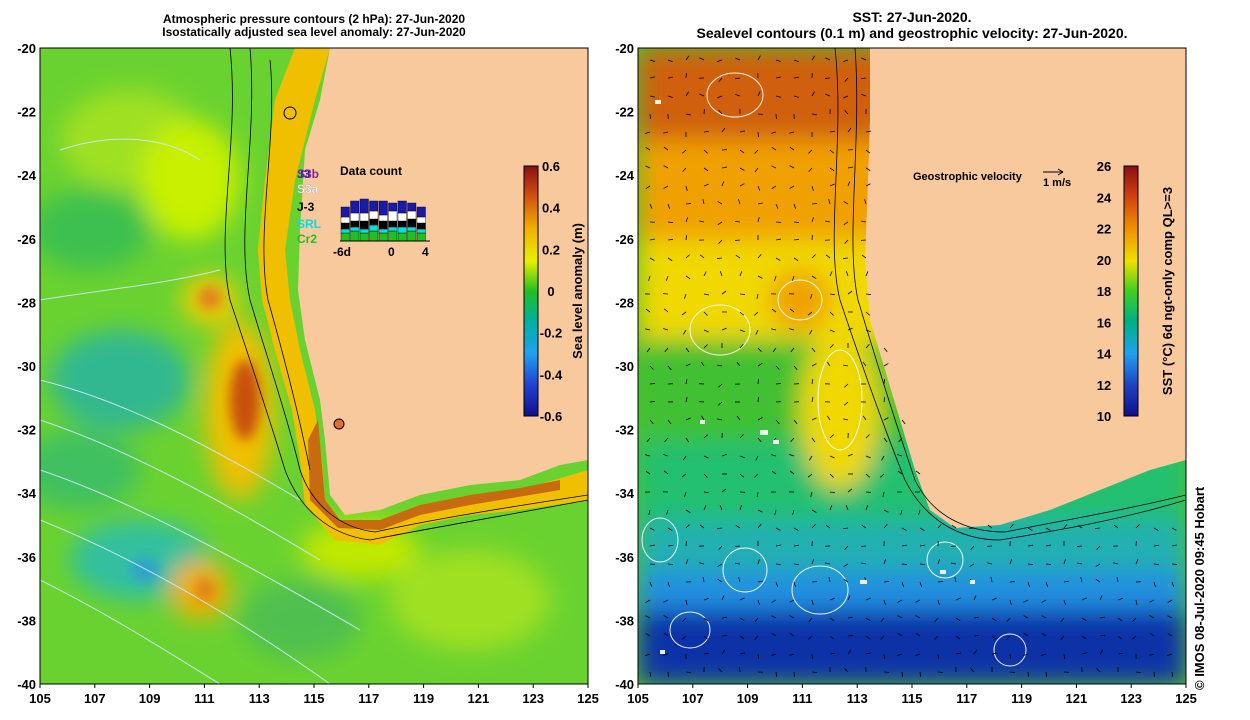 The image size is (1250, 720). What do you see at coordinates (26, 366) in the screenshot?
I see `y-tick-label: -30` at bounding box center [26, 366].